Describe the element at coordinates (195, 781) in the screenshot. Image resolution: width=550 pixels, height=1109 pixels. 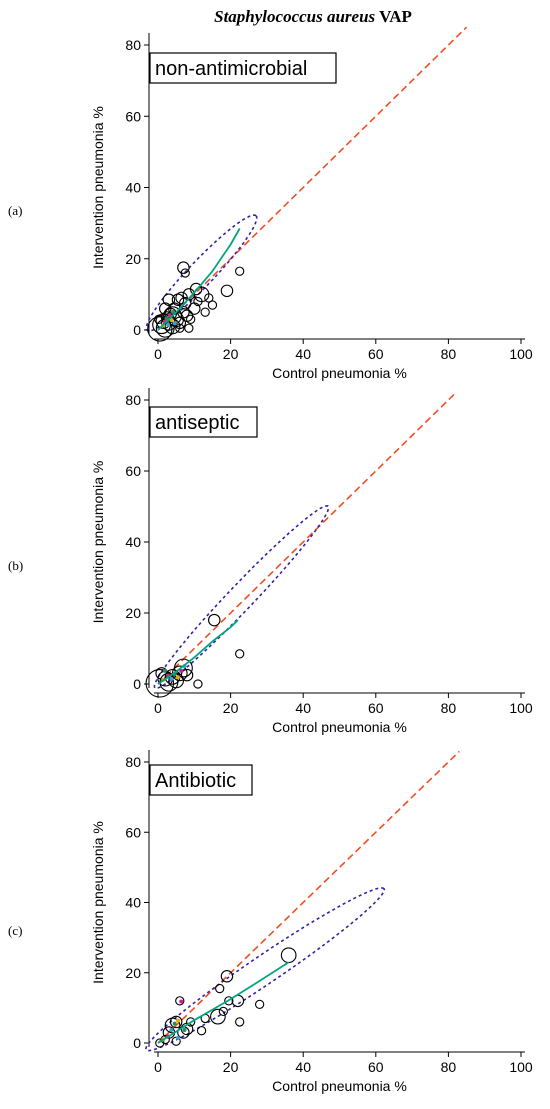
I see `panel-label: Antibiotic` at that location.